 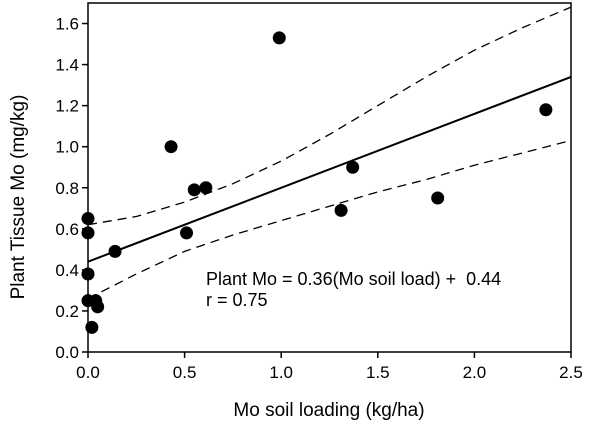 What do you see at coordinates (571, 372) in the screenshot?
I see `x-tick-label: 2.5` at bounding box center [571, 372].